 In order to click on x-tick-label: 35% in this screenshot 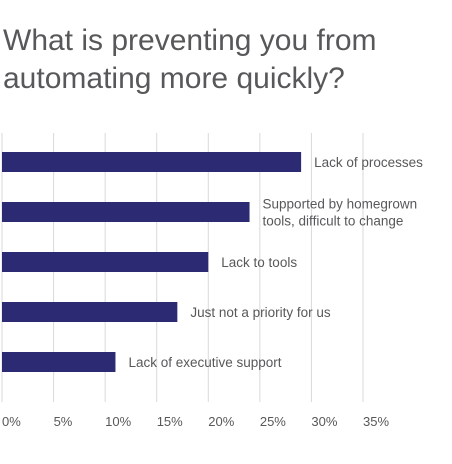, I will do `click(376, 421)`.